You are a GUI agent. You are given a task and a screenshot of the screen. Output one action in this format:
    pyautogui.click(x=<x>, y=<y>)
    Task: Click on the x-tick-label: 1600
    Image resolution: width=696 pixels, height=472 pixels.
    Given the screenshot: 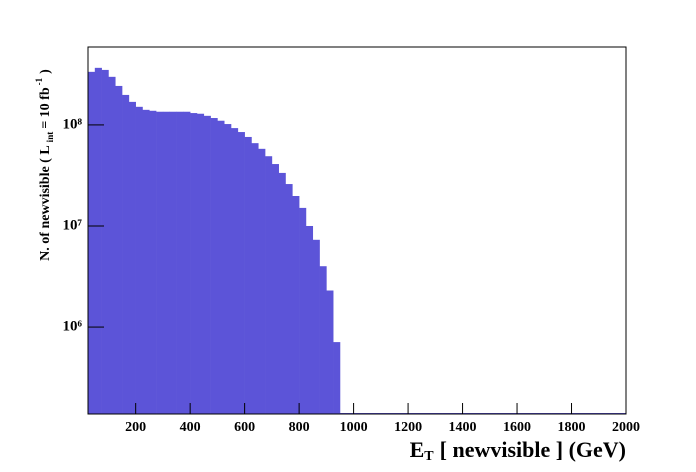 What is the action you would take?
    pyautogui.click(x=517, y=427)
    